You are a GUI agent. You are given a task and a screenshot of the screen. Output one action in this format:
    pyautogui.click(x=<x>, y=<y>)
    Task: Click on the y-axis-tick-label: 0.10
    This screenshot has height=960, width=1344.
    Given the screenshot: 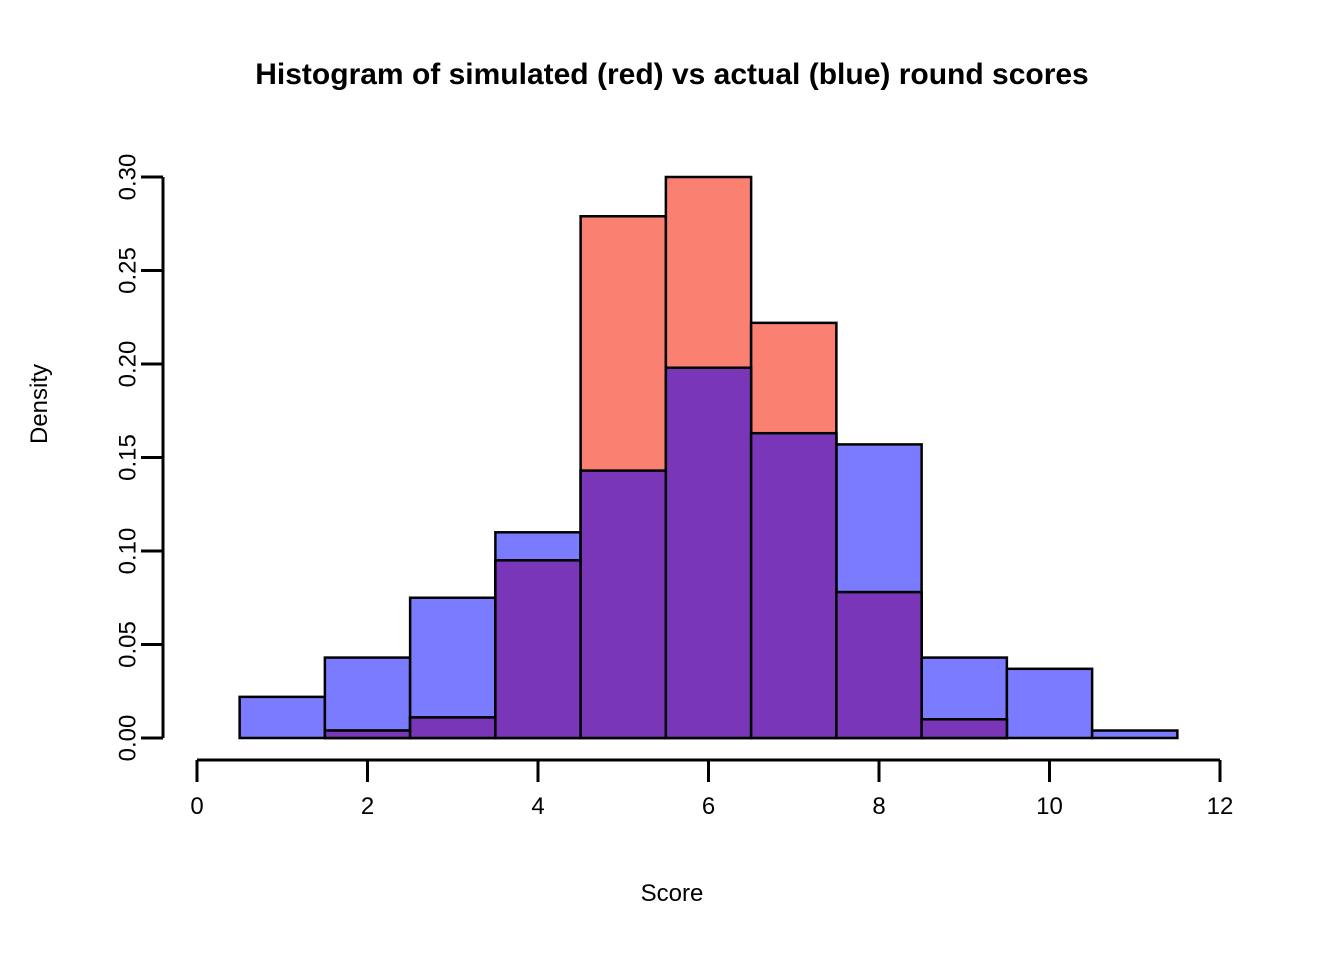 What is the action you would take?
    pyautogui.click(x=127, y=551)
    